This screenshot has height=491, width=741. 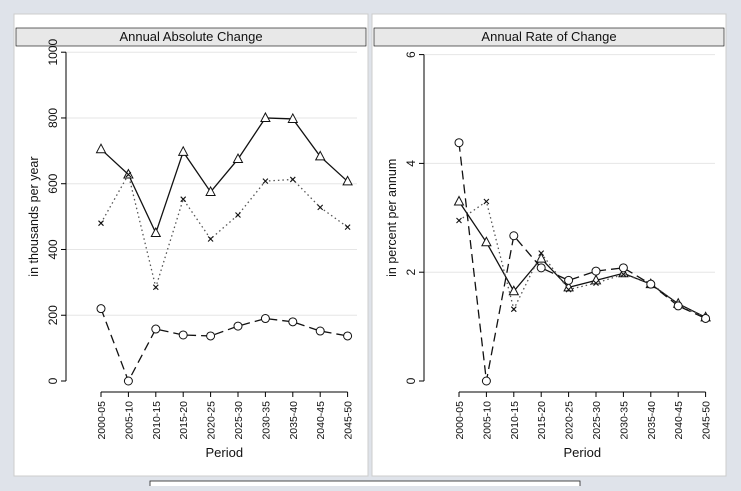 I want to click on y-tick-label: 2, so click(x=411, y=272).